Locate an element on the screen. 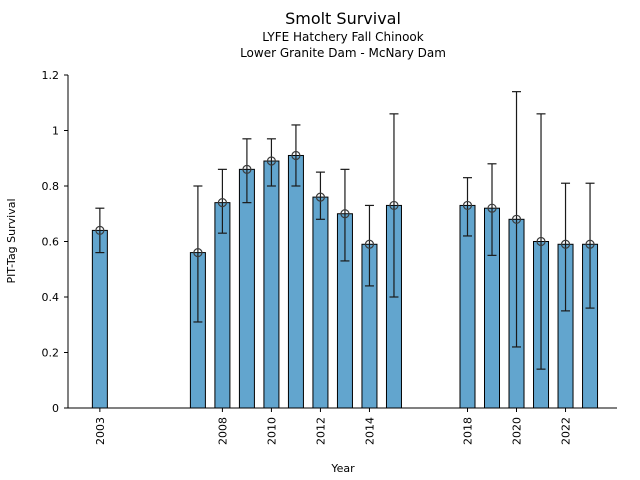 The image size is (640, 480). y-tick-label: 0.8 is located at coordinates (51, 186).